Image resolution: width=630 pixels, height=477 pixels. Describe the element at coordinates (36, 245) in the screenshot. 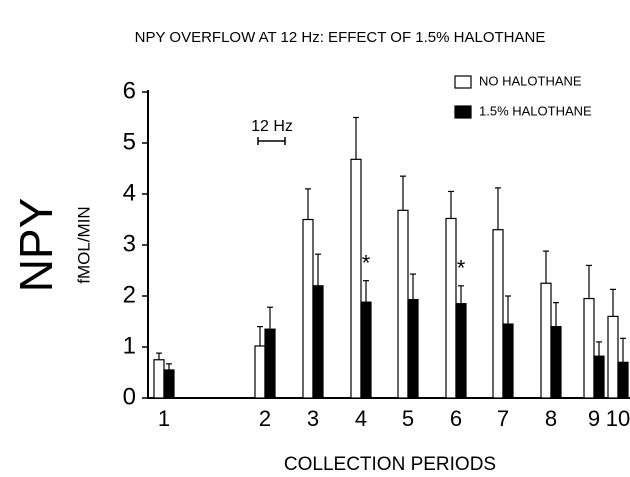

I see `y-axis-title: NPY` at that location.